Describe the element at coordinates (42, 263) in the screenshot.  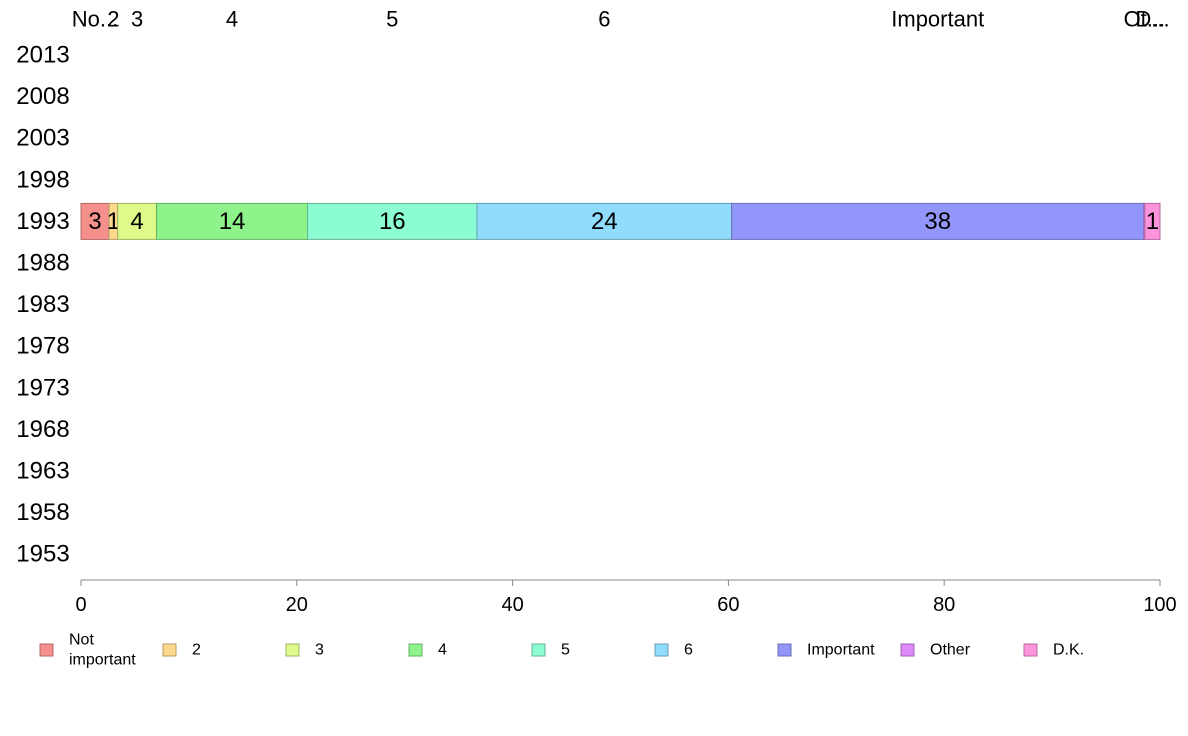
I see `year-label-1988: 1988` at that location.